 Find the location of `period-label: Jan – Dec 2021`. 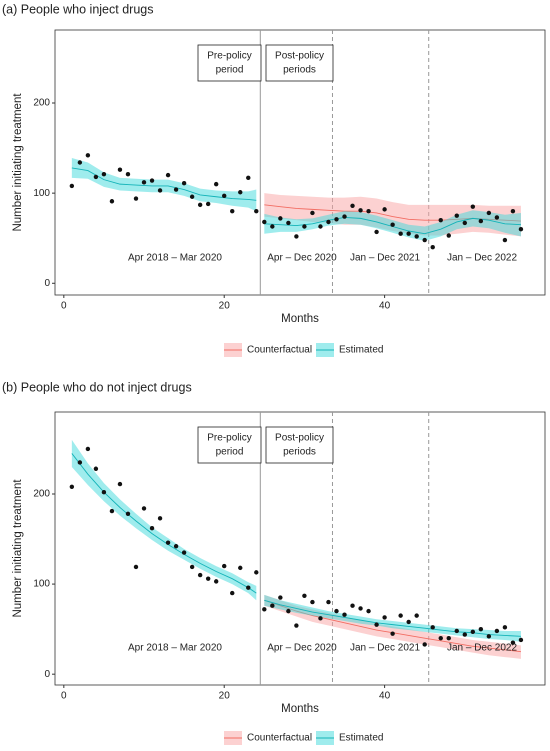

period-label: Jan – Dec 2021 is located at coordinates (385, 648).